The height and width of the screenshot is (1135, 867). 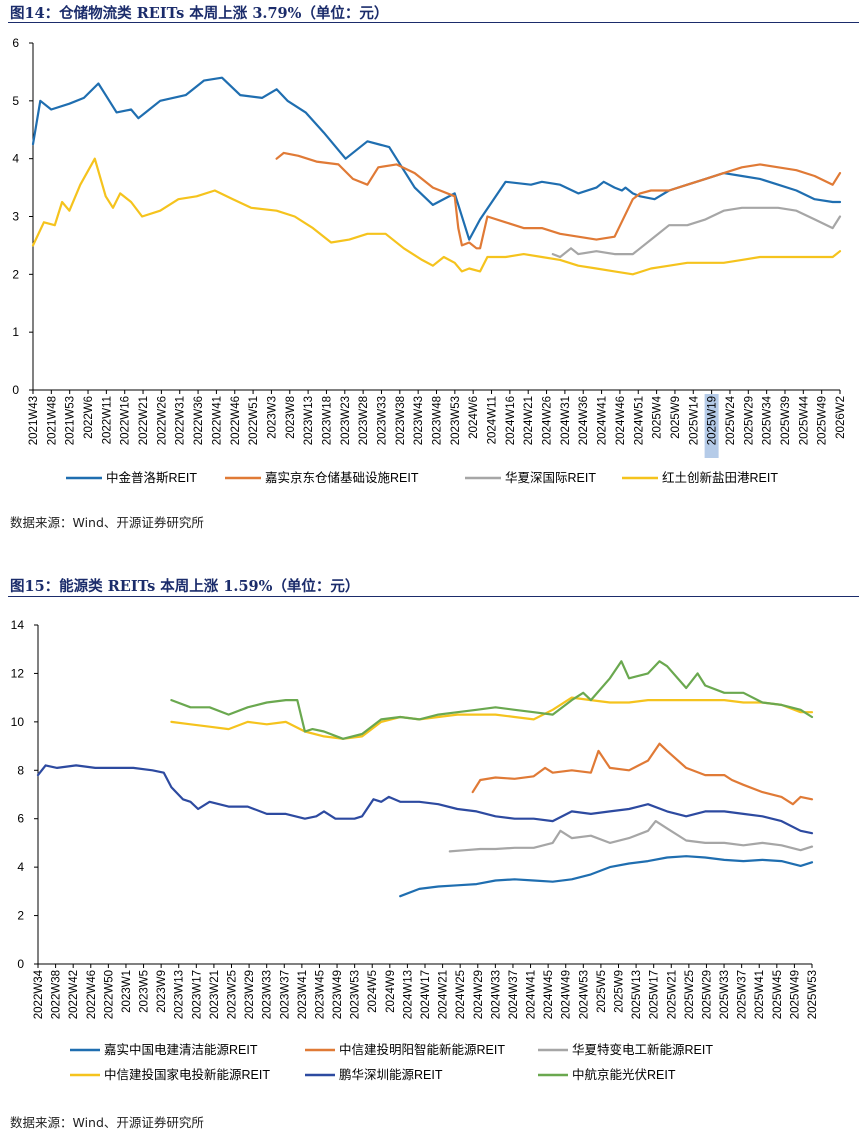 What do you see at coordinates (272, 417) in the screenshot?
I see `x-tick-label: 2023W3` at bounding box center [272, 417].